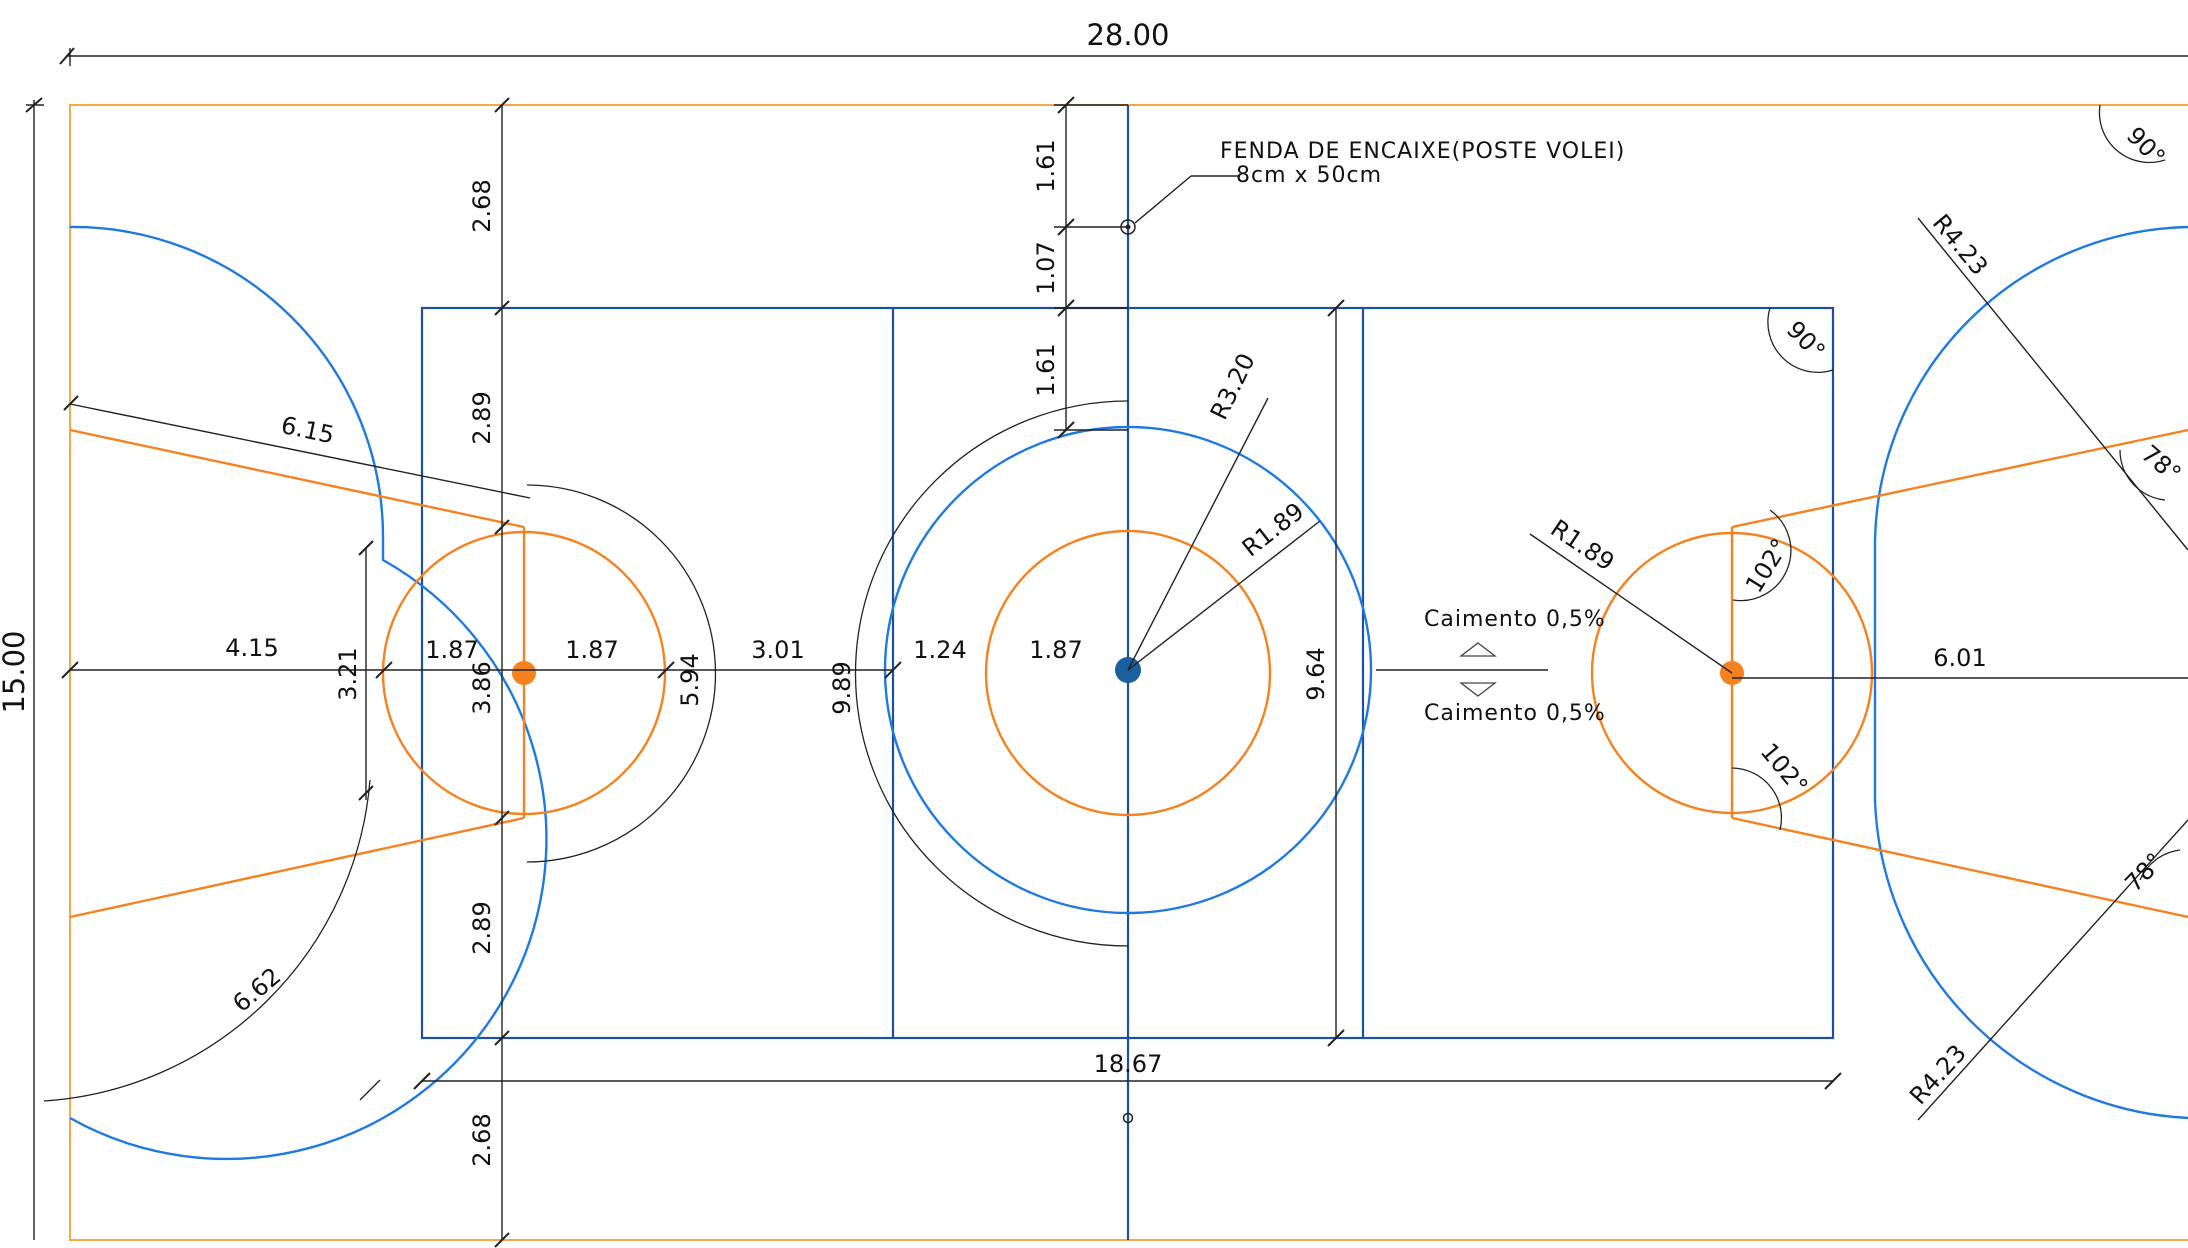 The height and width of the screenshot is (1248, 2188). I want to click on right-angle-78-lower-label: 78°, so click(2144, 872).